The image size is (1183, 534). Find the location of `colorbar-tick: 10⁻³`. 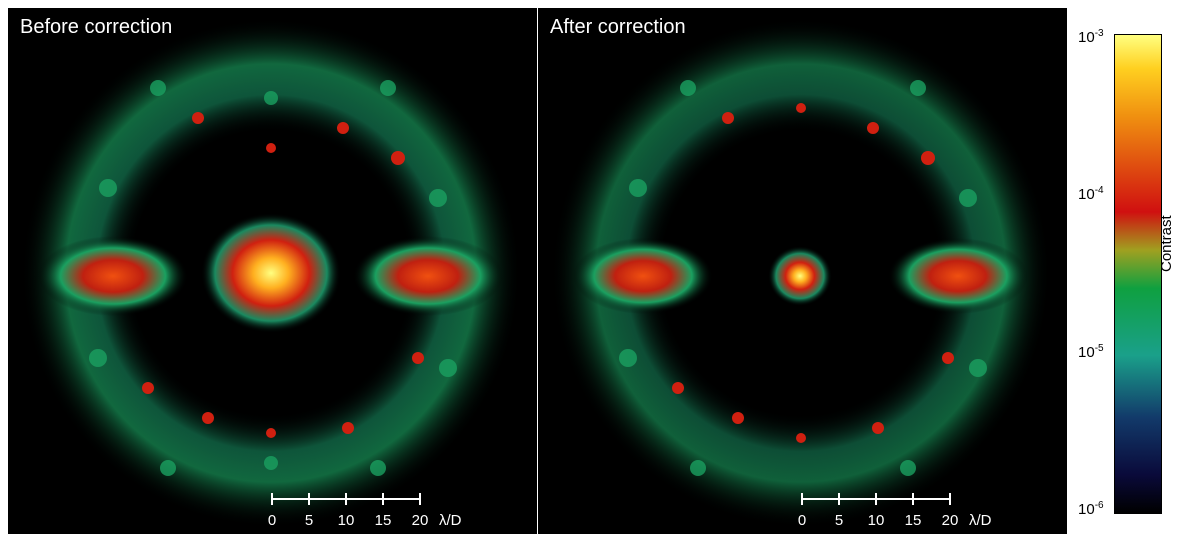

colorbar-tick: 10⁻³ is located at coordinates (1091, 37).